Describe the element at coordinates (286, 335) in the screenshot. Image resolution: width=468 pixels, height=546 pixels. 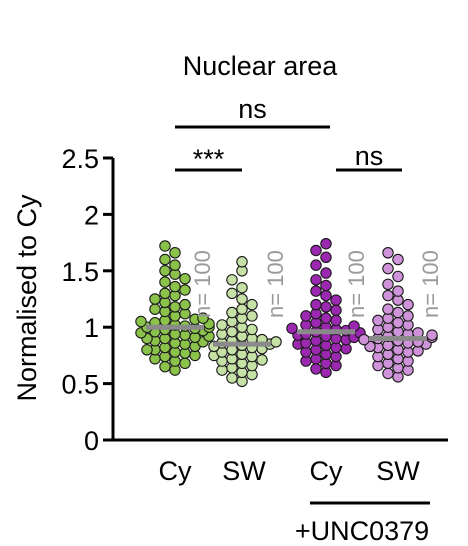
I see `mean-bars` at that location.